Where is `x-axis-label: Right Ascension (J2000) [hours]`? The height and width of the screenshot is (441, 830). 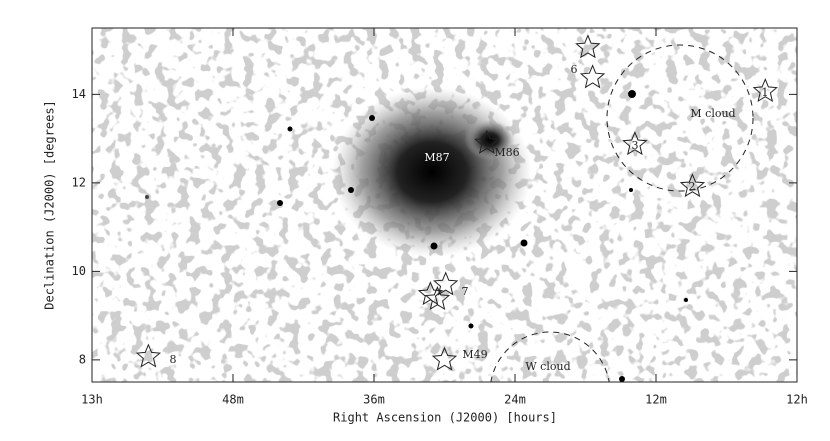
x-axis-label: Right Ascension (J2000) [hours] is located at coordinates (445, 418).